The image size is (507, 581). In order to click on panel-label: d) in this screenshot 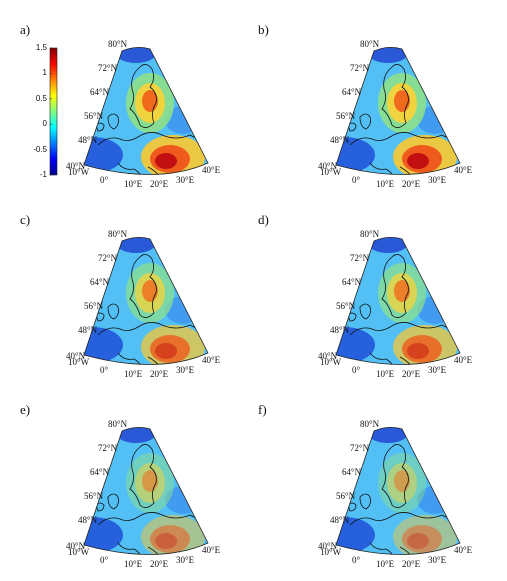, I will do `click(263, 219)`.